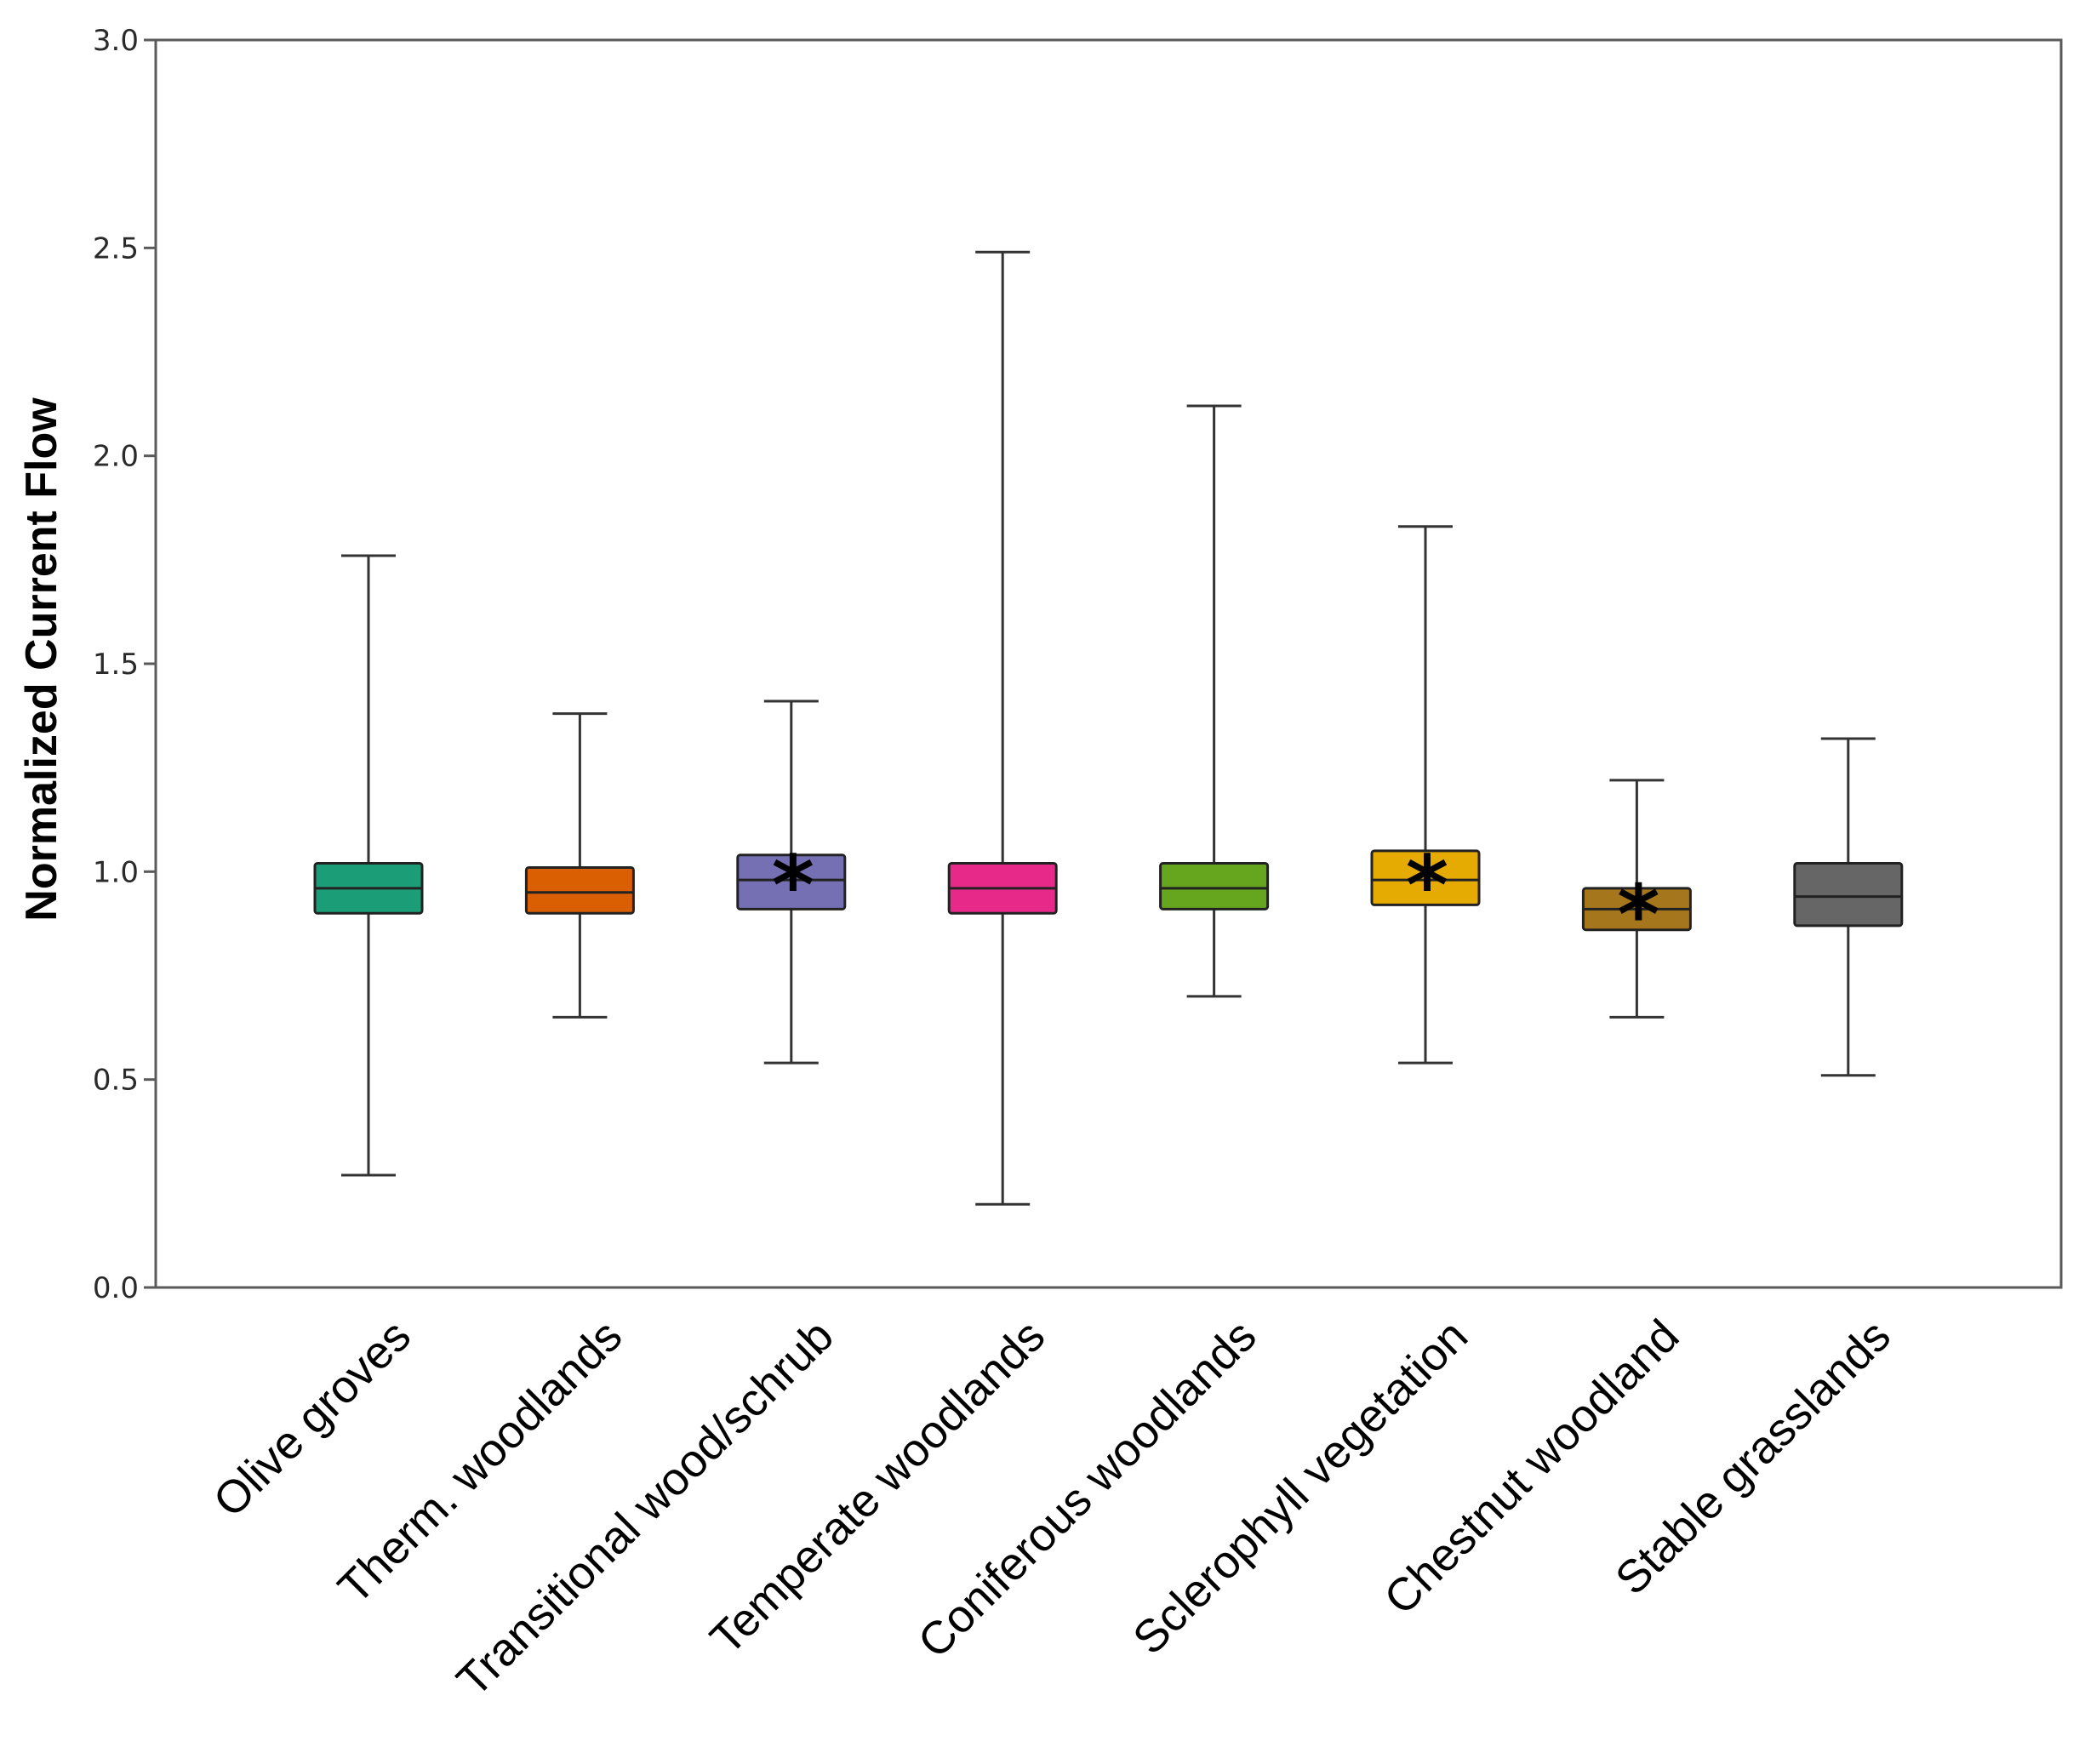  What do you see at coordinates (116, 41) in the screenshot?
I see `y-tick-label: 3.0` at bounding box center [116, 41].